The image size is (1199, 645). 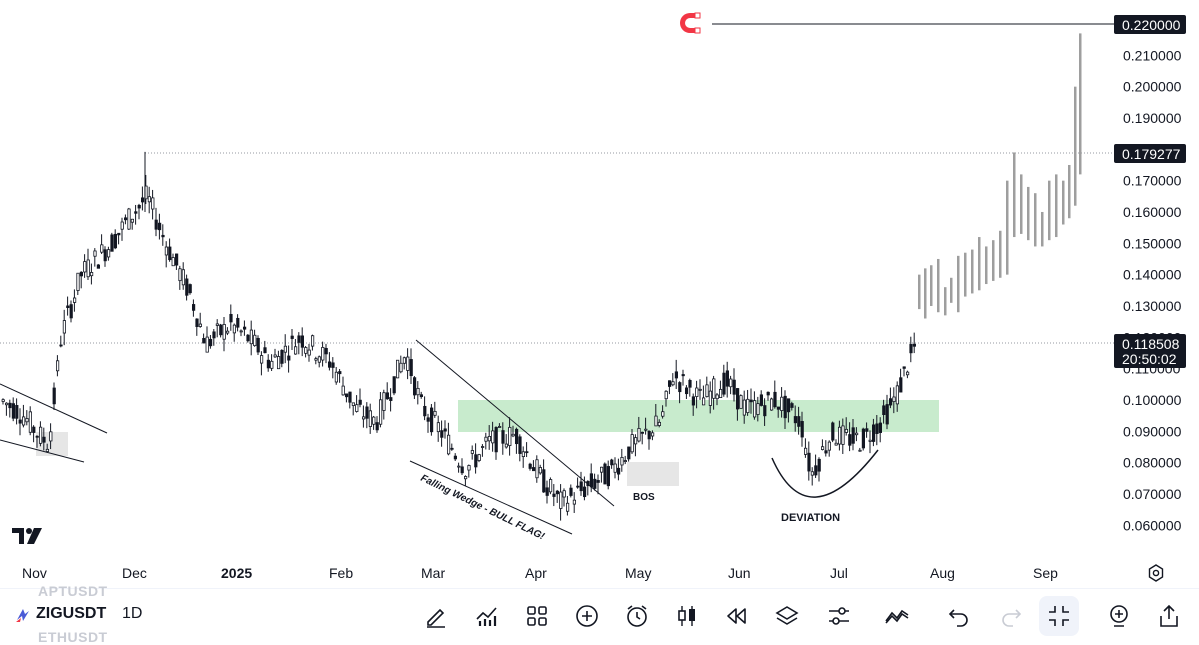 I want to click on settings-sliders-icon, so click(x=839, y=616).